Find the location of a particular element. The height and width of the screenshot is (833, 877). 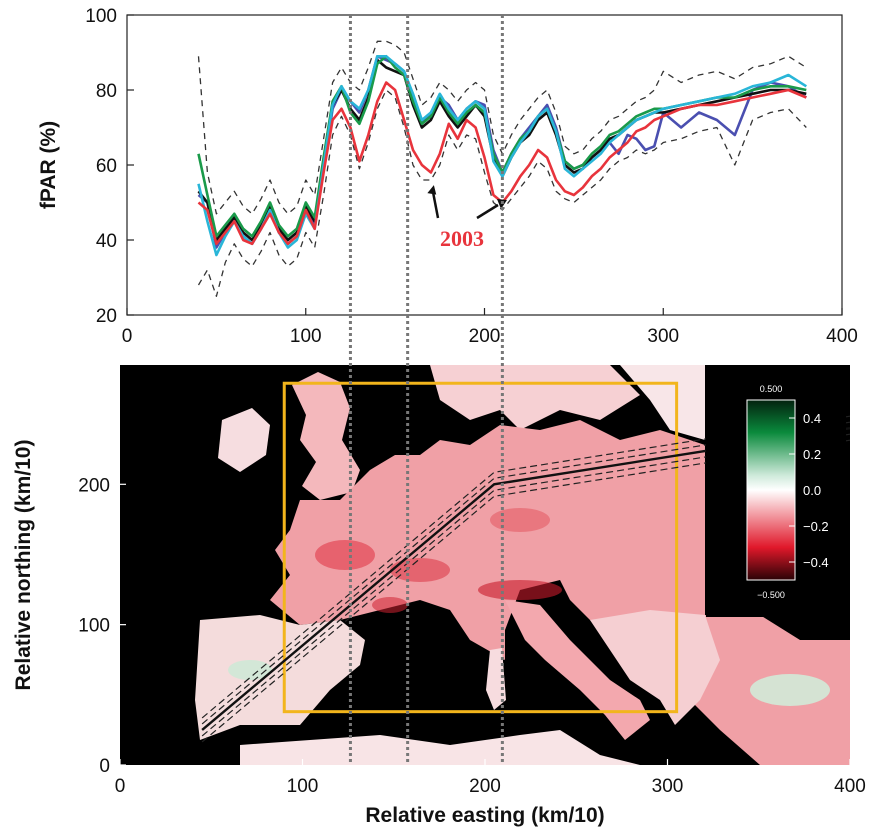

series-line-envelope is located at coordinates (502, 127).